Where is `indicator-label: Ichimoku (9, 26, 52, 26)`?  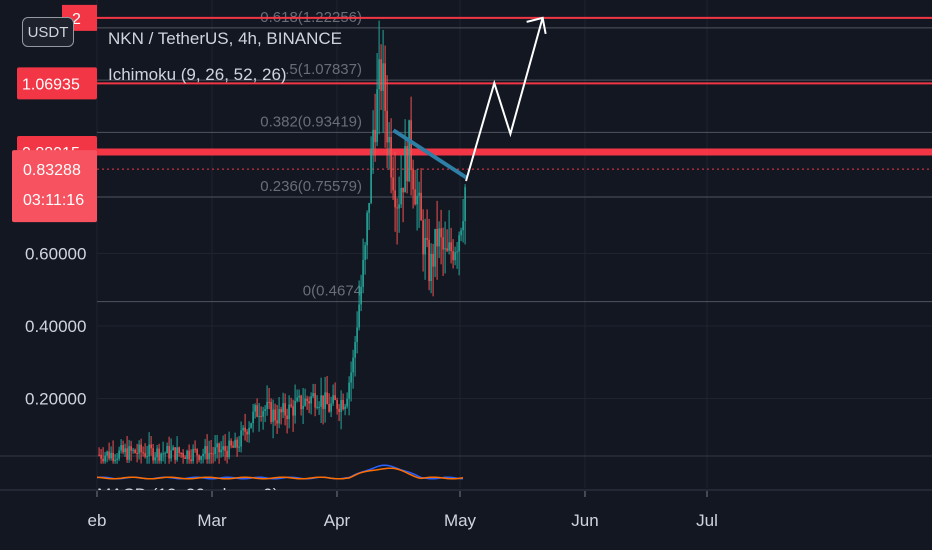 indicator-label: Ichimoku (9, 26, 52, 26) is located at coordinates (197, 74).